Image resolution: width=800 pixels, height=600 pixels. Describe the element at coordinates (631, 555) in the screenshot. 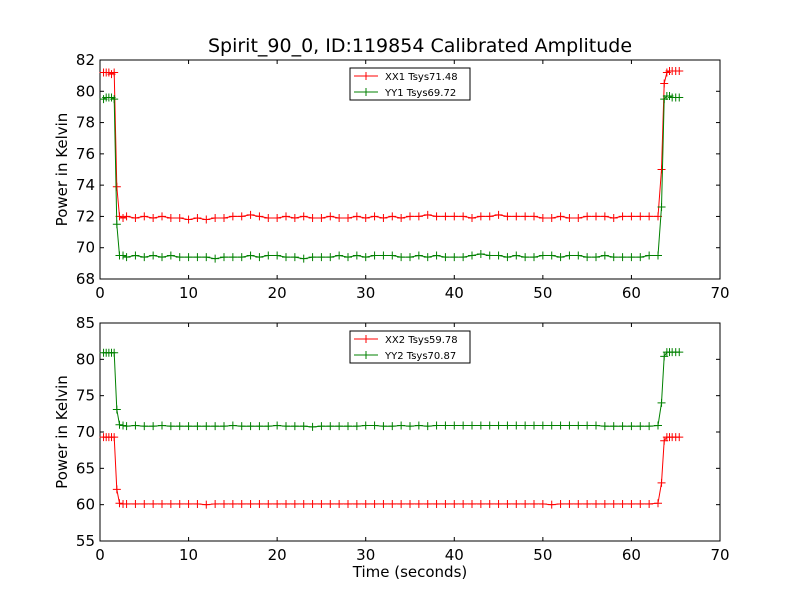

I see `x-tick-label: 60` at that location.